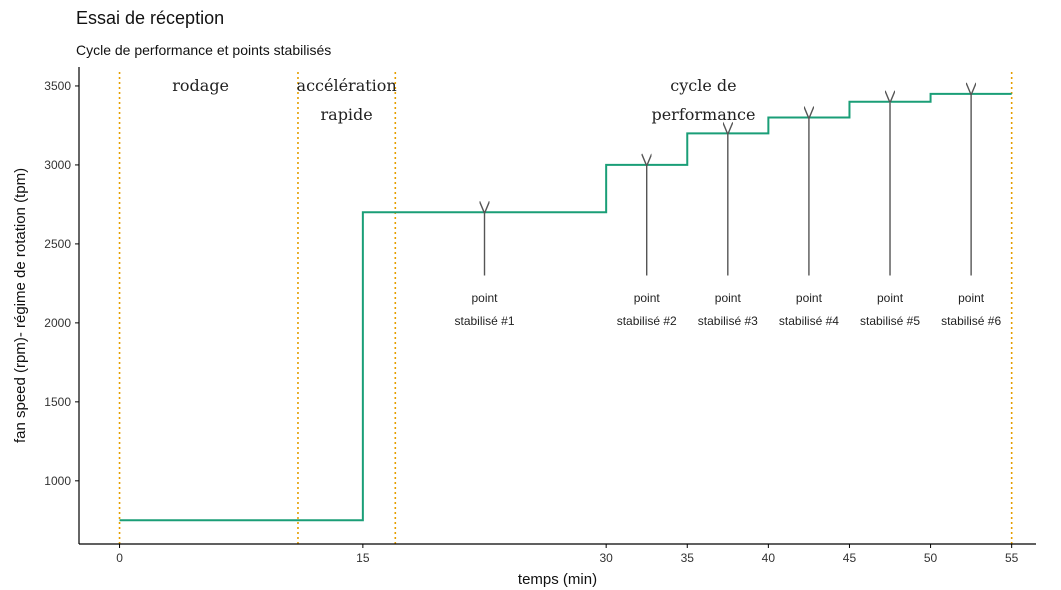  What do you see at coordinates (890, 309) in the screenshot?
I see `stabilized-point-label: point stabilisé #5` at bounding box center [890, 309].